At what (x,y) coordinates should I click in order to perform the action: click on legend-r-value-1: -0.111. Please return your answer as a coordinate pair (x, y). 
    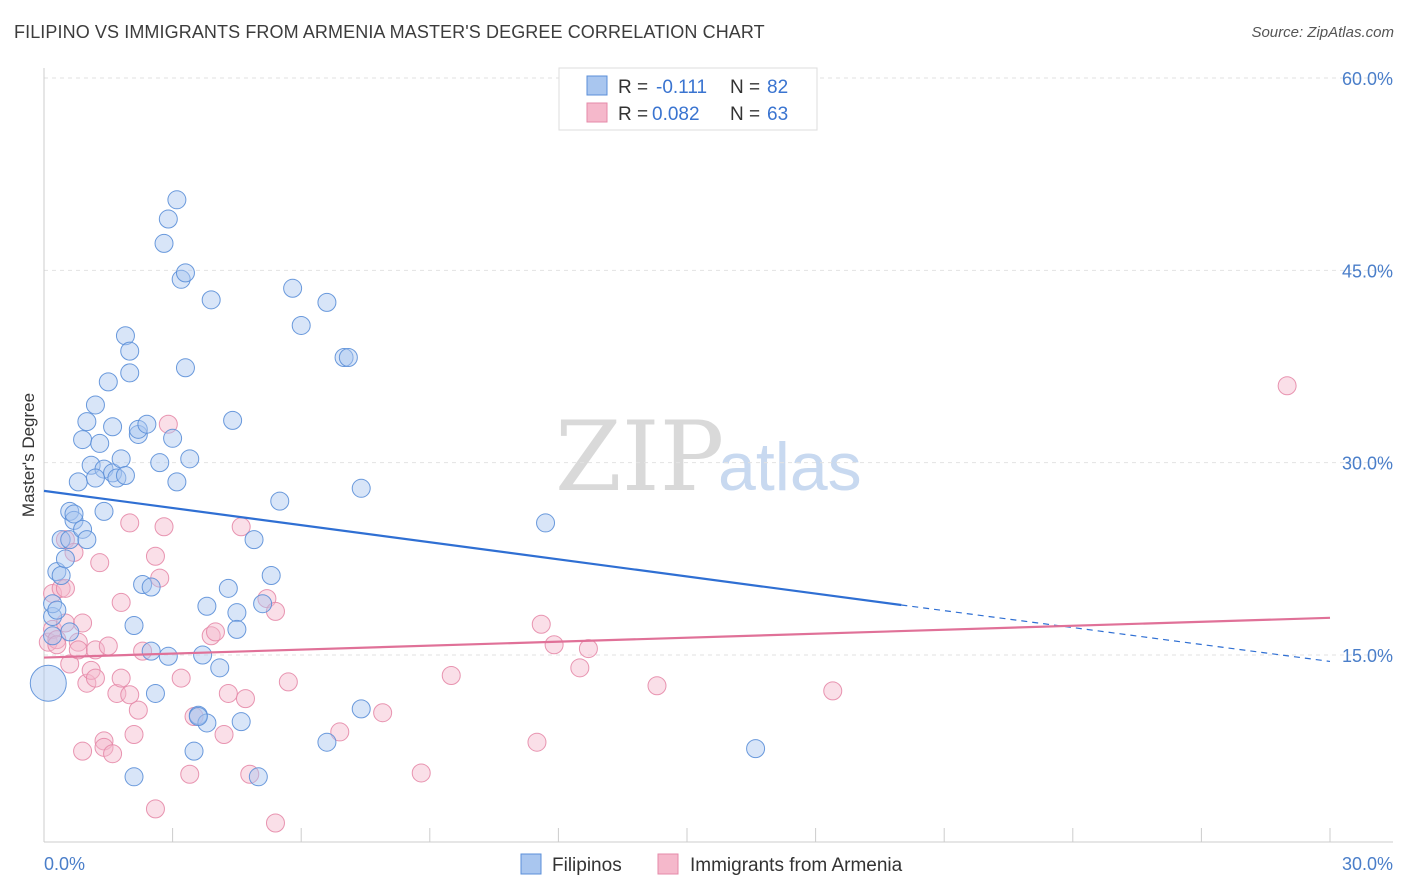
    Looking at the image, I should click on (681, 87).